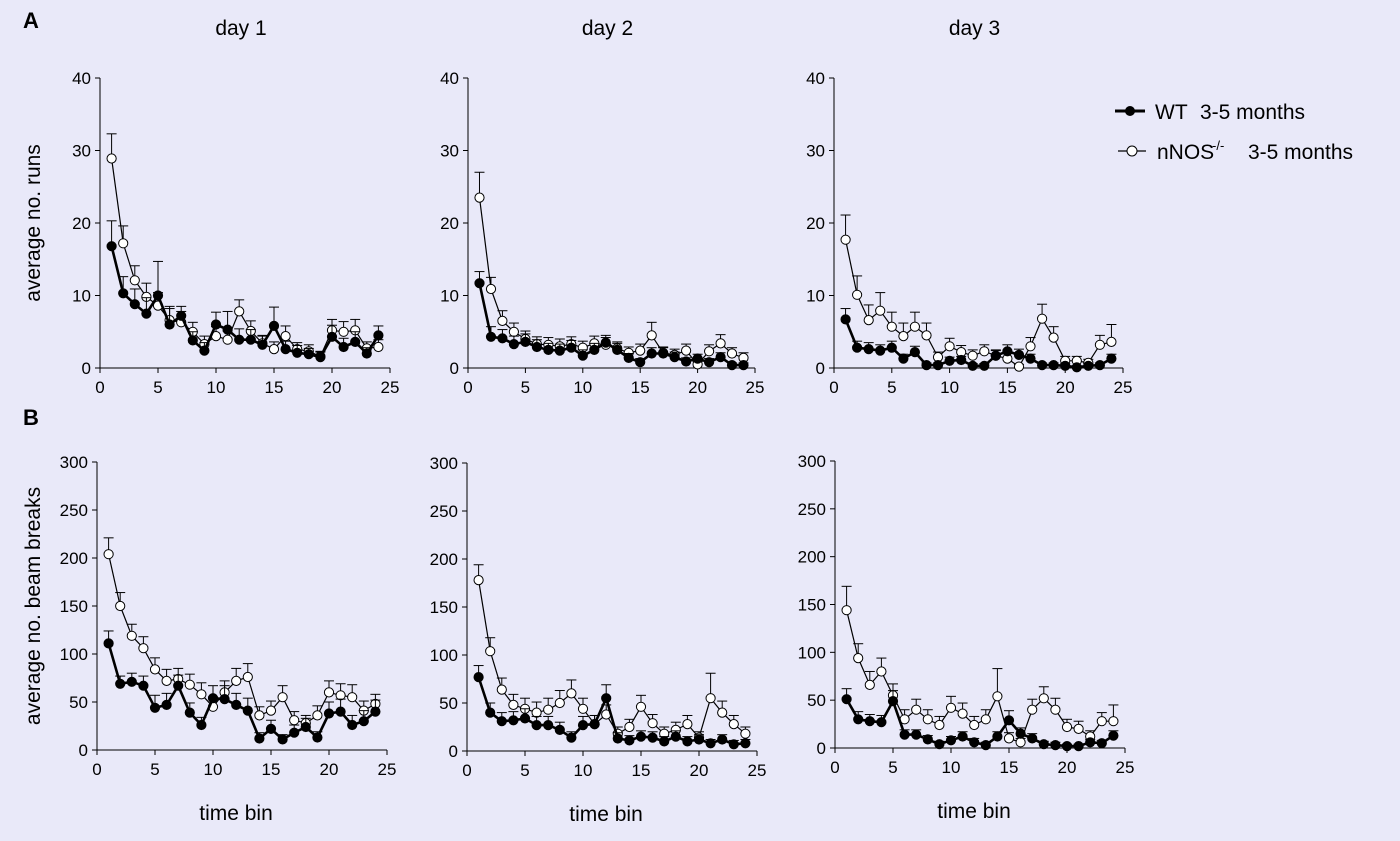 The width and height of the screenshot is (1400, 841). I want to click on legend-ko-age: 3-5 months, so click(1300, 152).